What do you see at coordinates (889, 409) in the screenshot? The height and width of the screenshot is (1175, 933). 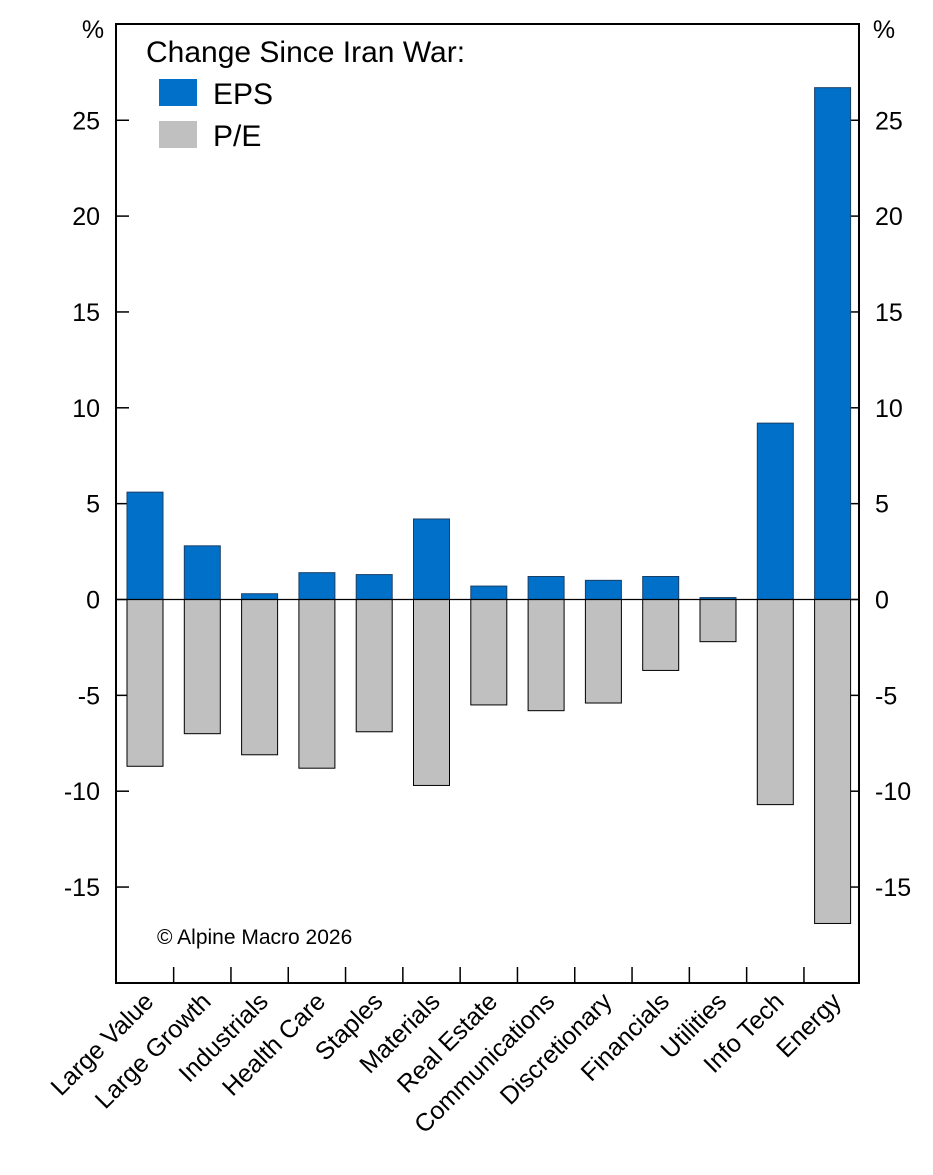 I see `y-tick-label-right: 10` at bounding box center [889, 409].